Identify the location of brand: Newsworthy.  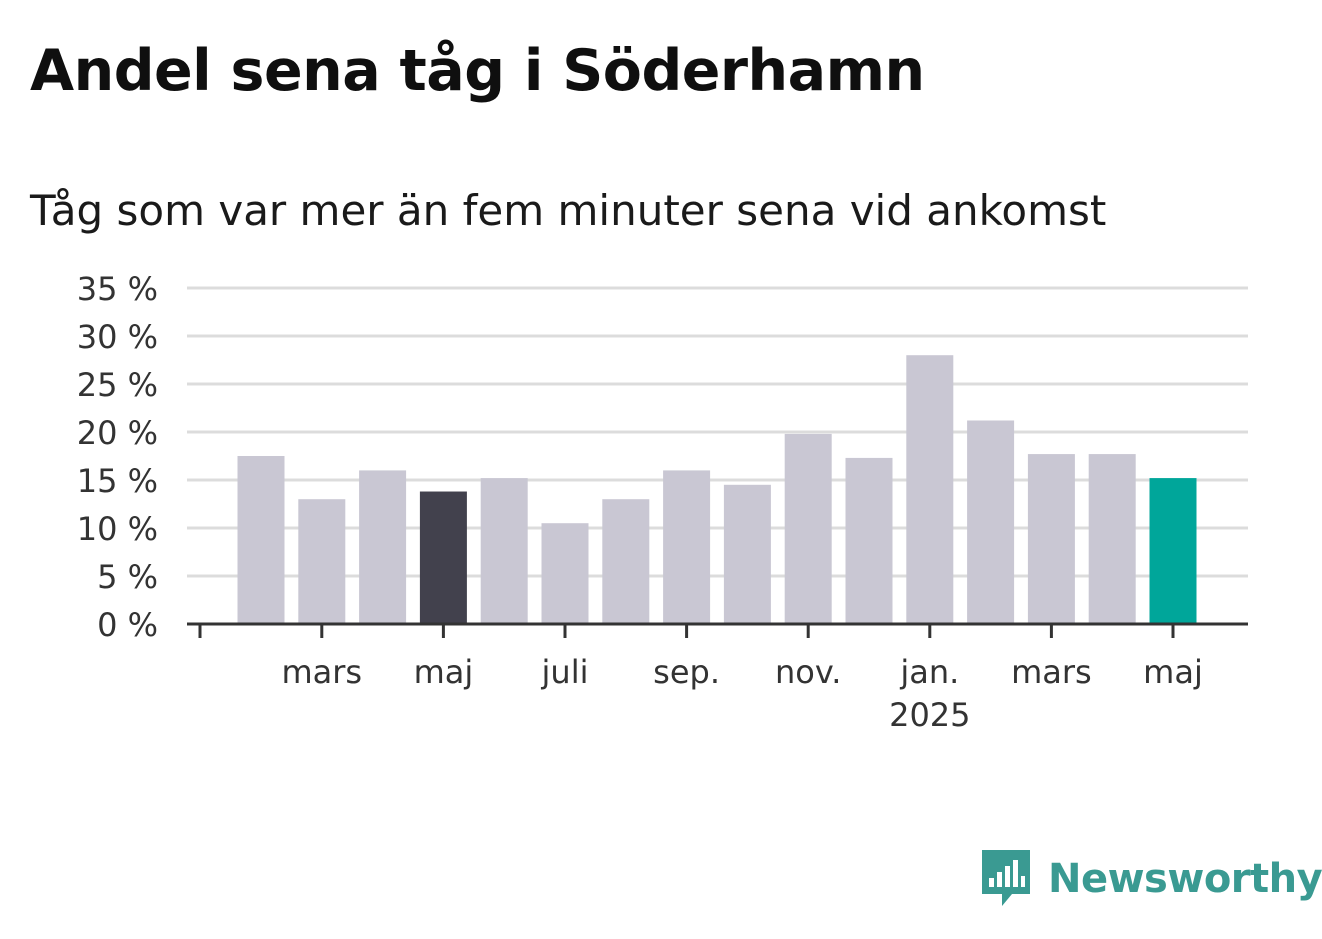
(1151, 879).